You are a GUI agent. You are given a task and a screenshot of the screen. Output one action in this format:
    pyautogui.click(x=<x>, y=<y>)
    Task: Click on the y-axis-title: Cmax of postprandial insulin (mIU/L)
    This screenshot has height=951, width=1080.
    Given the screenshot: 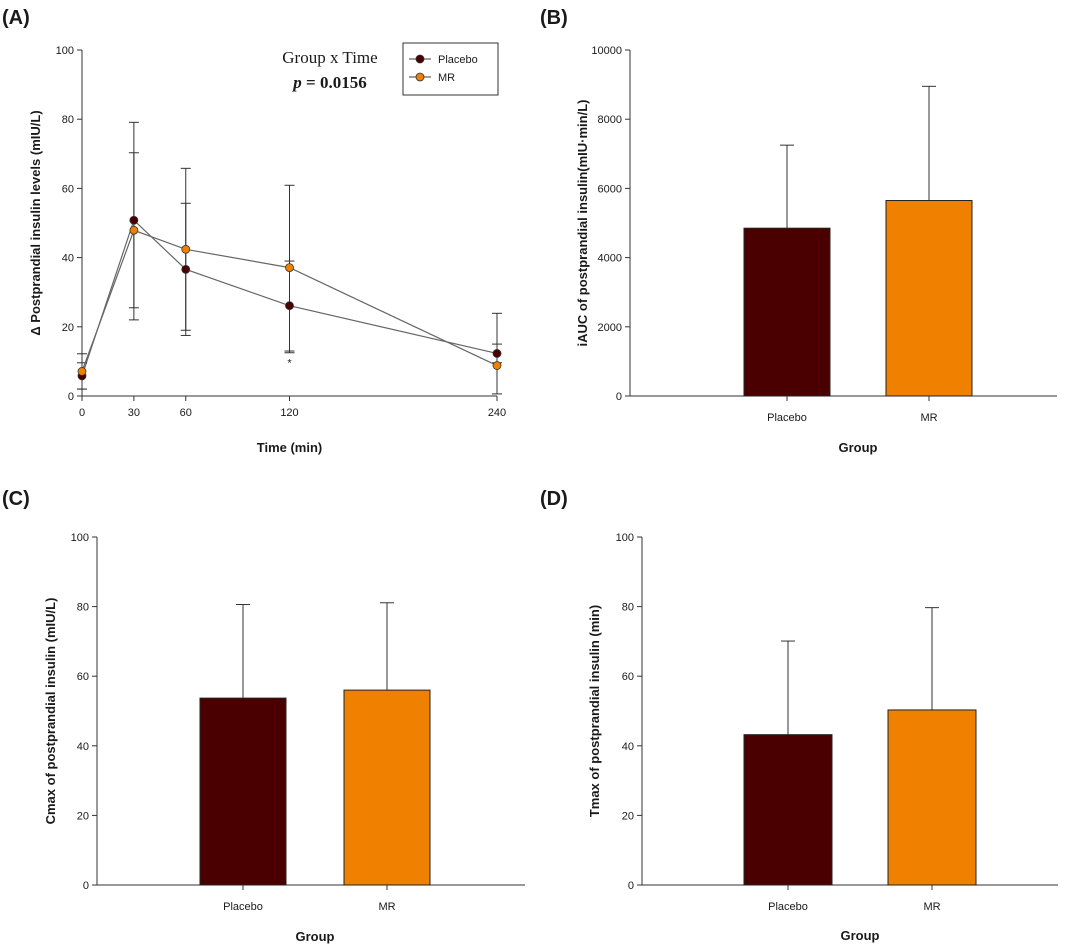 What is the action you would take?
    pyautogui.click(x=50, y=711)
    